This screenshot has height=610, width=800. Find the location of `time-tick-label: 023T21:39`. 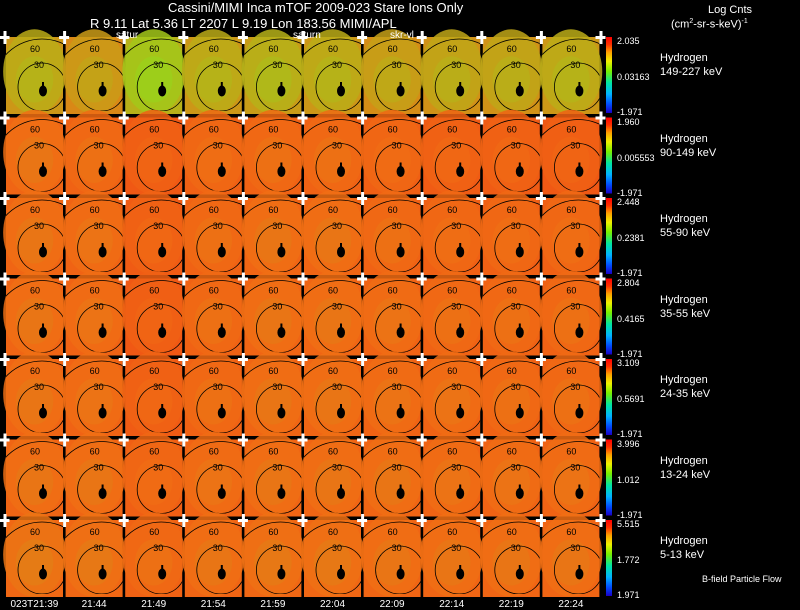

time-tick-label: 023T21:39 is located at coordinates (34, 604).